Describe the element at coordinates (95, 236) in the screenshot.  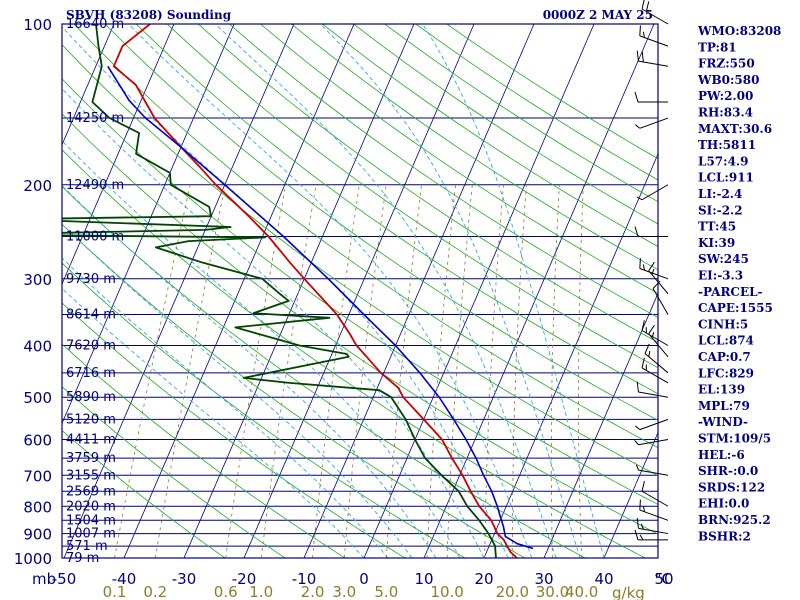
I see `height-label: 11000 m` at that location.